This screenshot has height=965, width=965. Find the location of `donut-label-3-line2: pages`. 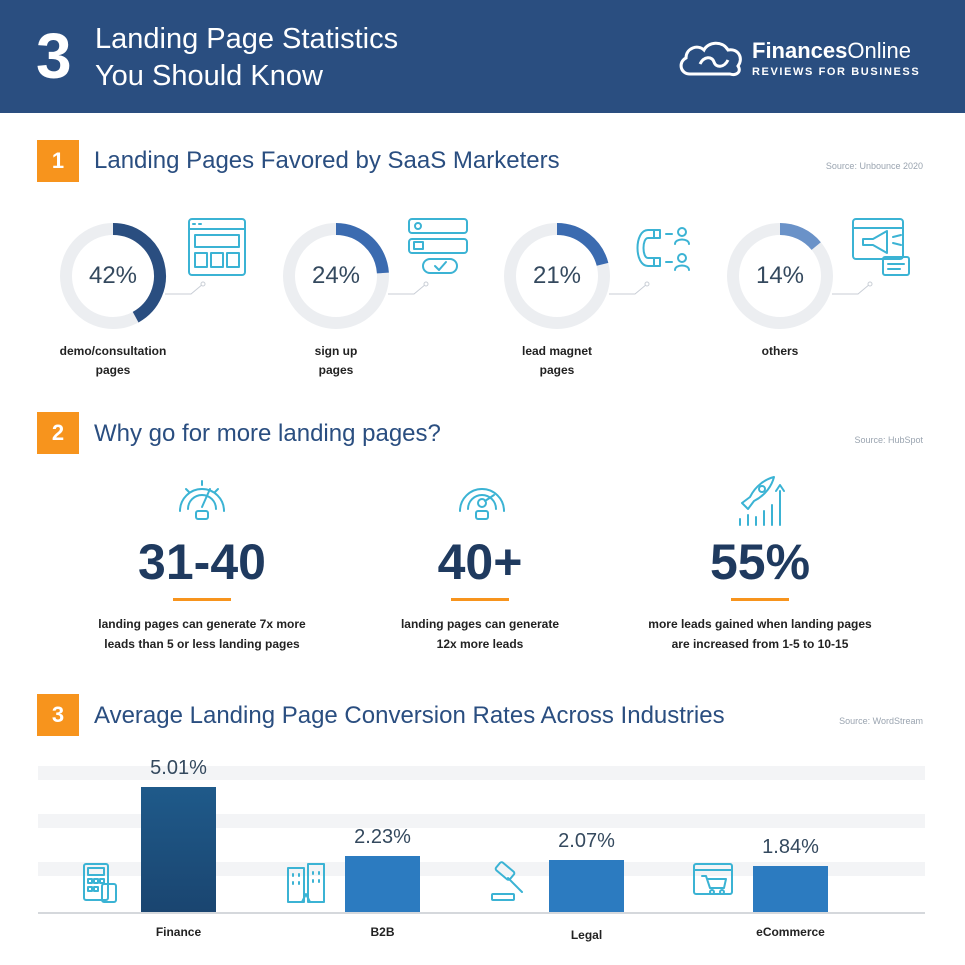

donut-label-3-line2: pages is located at coordinates (557, 370).